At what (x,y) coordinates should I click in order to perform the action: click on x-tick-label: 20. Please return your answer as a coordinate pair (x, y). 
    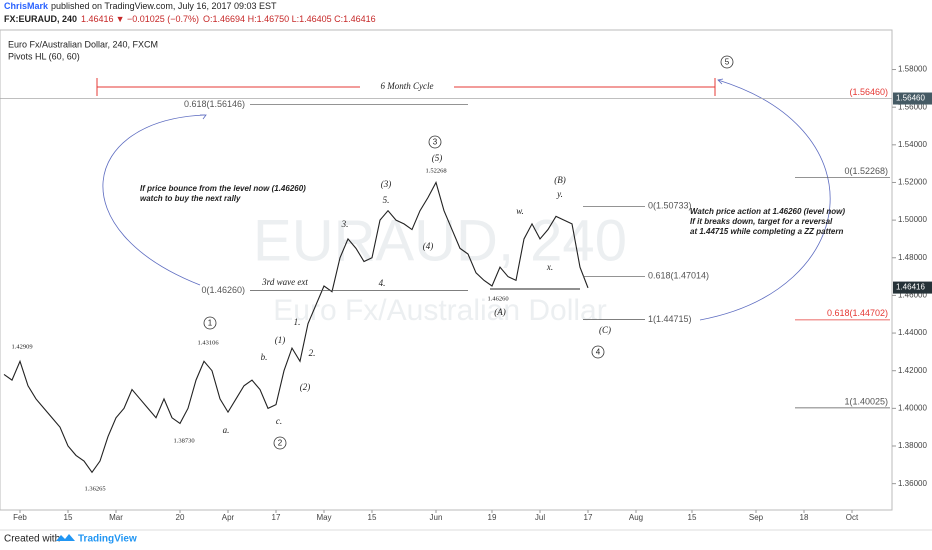
    Looking at the image, I should click on (180, 517).